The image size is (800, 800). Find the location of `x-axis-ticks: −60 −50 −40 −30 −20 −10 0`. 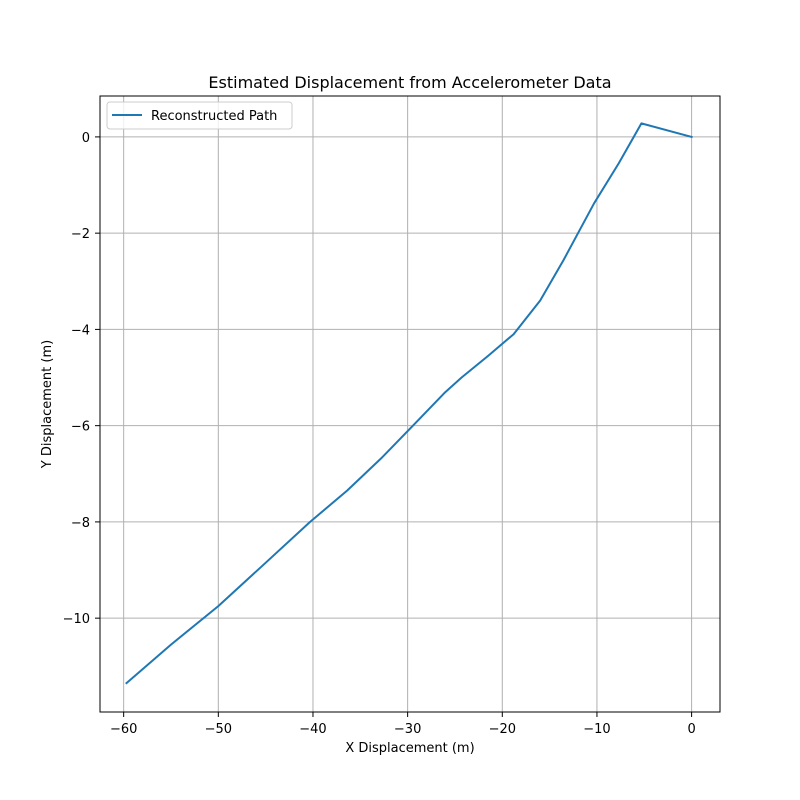

x-axis-ticks: −60 −50 −40 −30 −20 −10 0 is located at coordinates (403, 724).